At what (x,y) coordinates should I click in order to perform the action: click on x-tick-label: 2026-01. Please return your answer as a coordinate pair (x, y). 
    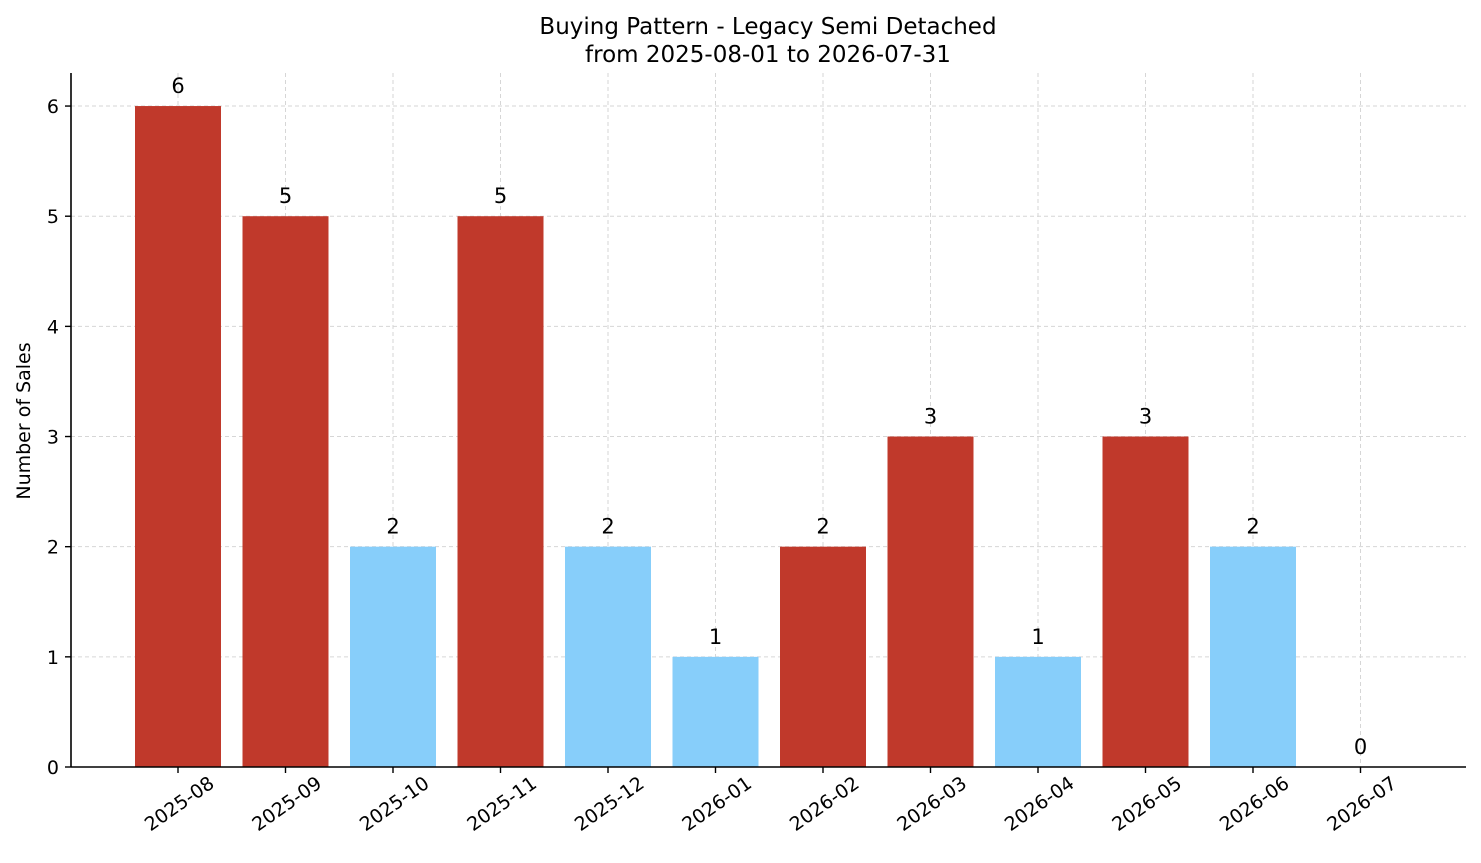
    Looking at the image, I should click on (717, 804).